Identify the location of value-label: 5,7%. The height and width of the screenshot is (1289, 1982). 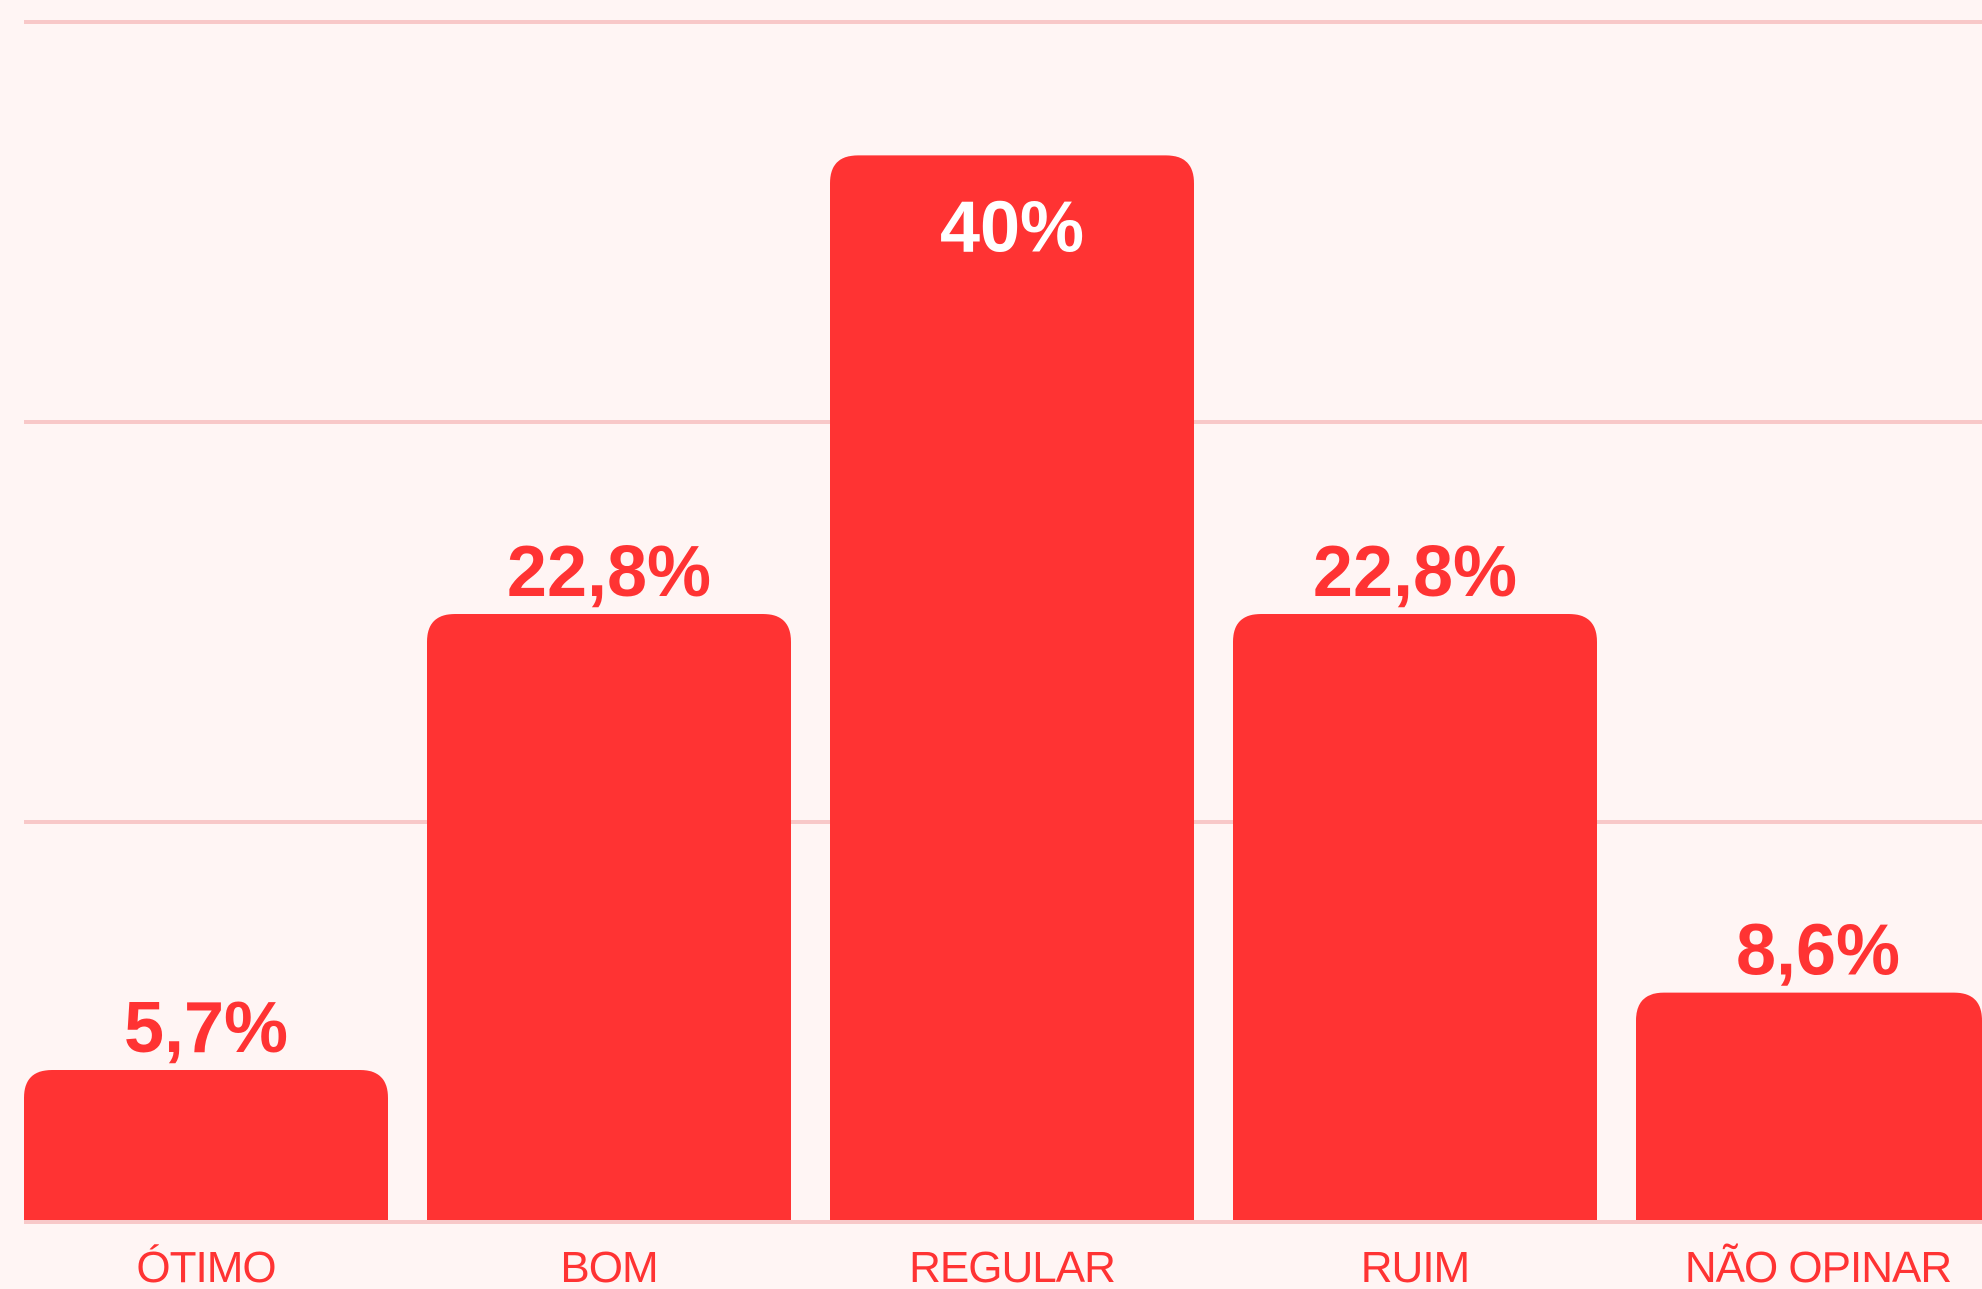
(206, 1028).